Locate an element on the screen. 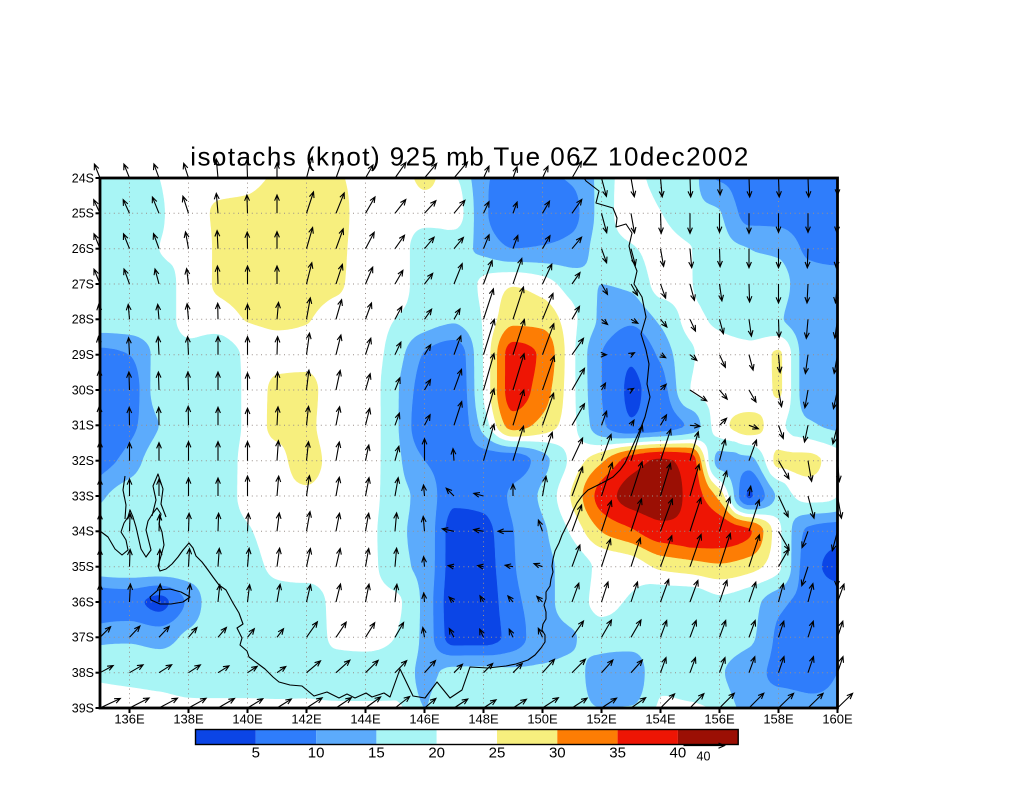 Image resolution: width=1024 pixels, height=800 pixels. svg-text: 34S is located at coordinates (83, 532).